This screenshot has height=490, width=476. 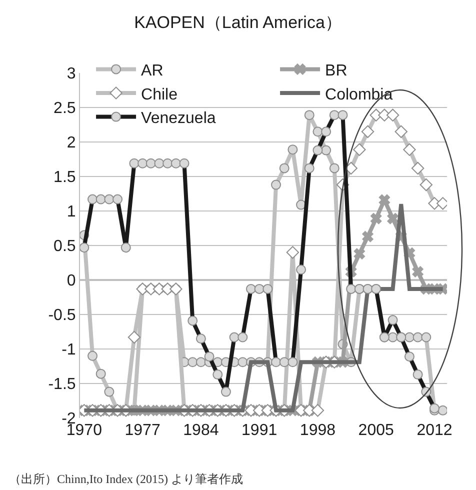 I want to click on chart-title: KAOPEN（Latin America）, so click(x=238, y=22).